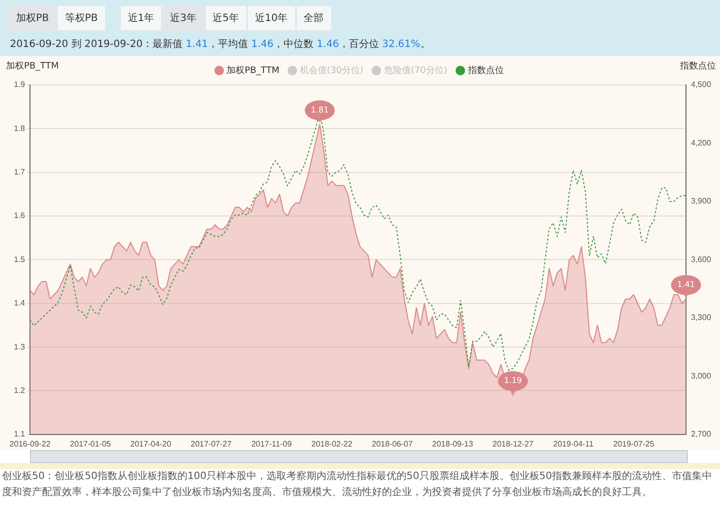  What do you see at coordinates (32, 18) in the screenshot?
I see `text: 加权PB` at bounding box center [32, 18].